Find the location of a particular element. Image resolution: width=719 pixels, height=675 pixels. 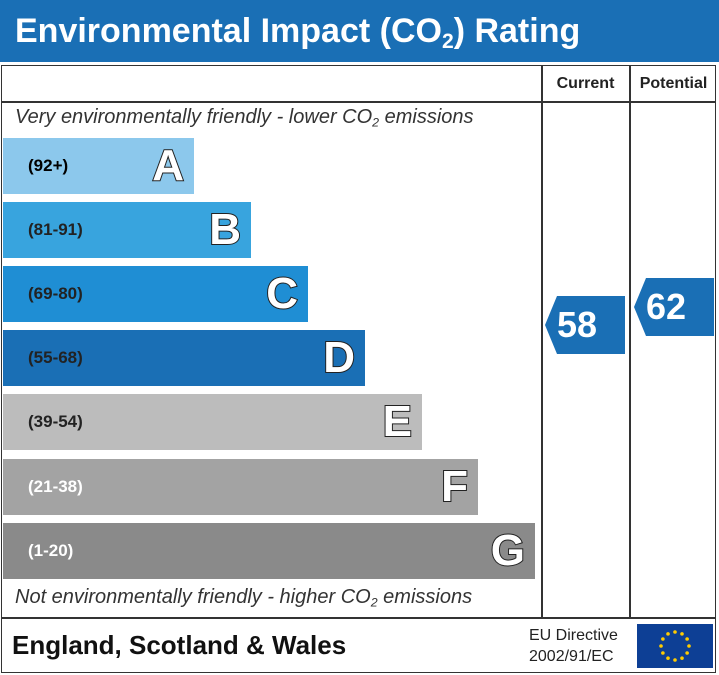

band-b-letter: B is located at coordinates (225, 229).